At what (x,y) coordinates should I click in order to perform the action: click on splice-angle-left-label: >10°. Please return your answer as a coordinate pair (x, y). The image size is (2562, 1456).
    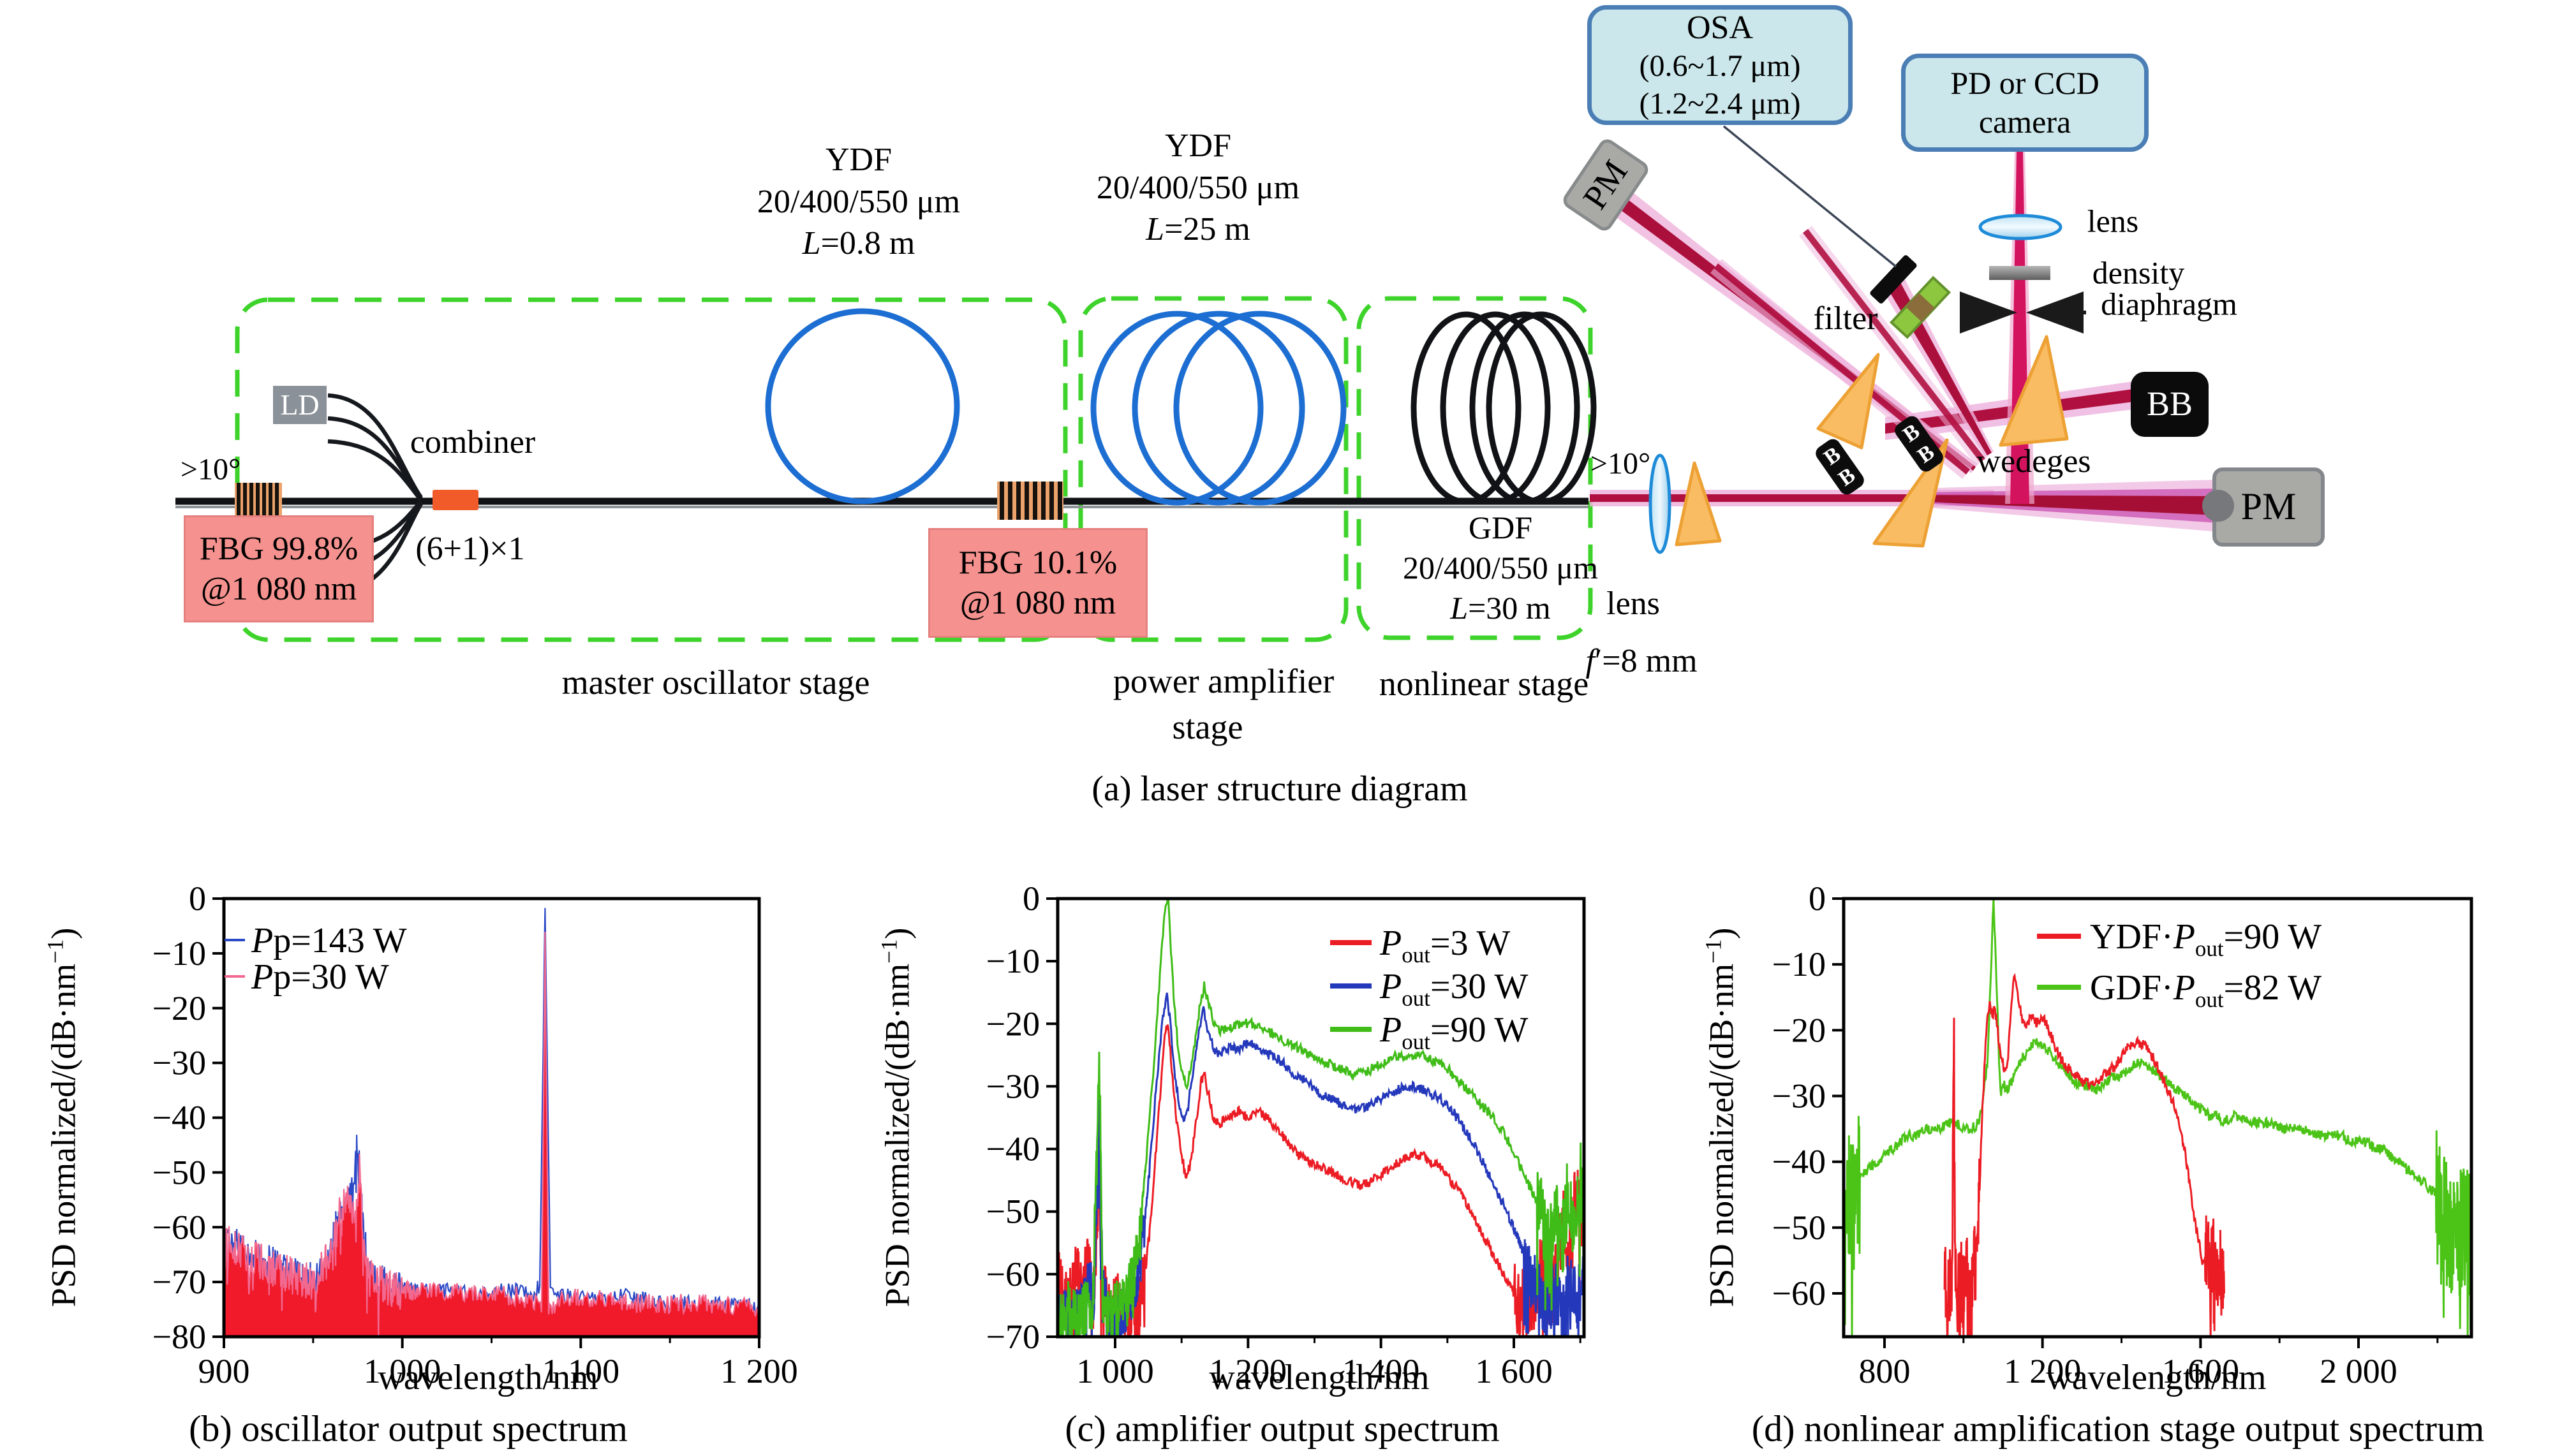
    Looking at the image, I should click on (210, 469).